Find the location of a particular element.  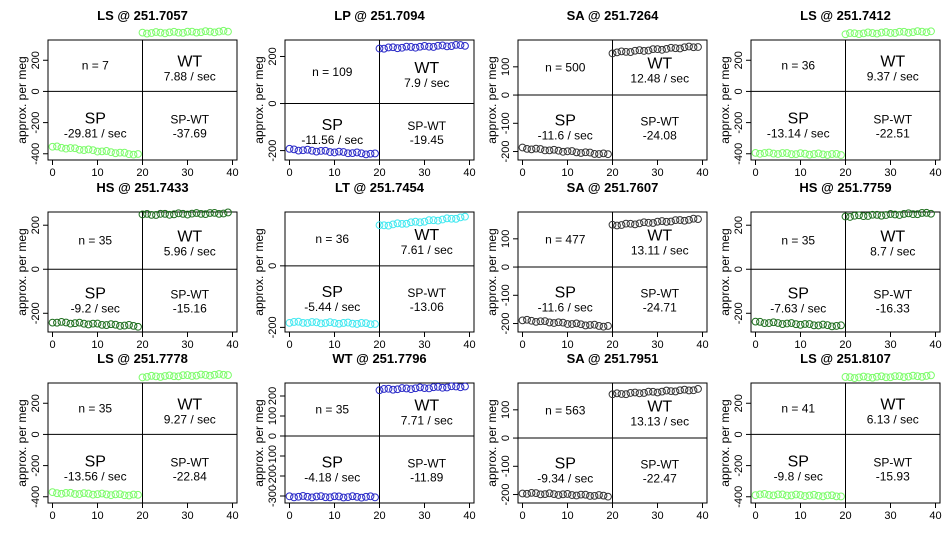

chart-title: HS @ 251.7759 is located at coordinates (845, 187).